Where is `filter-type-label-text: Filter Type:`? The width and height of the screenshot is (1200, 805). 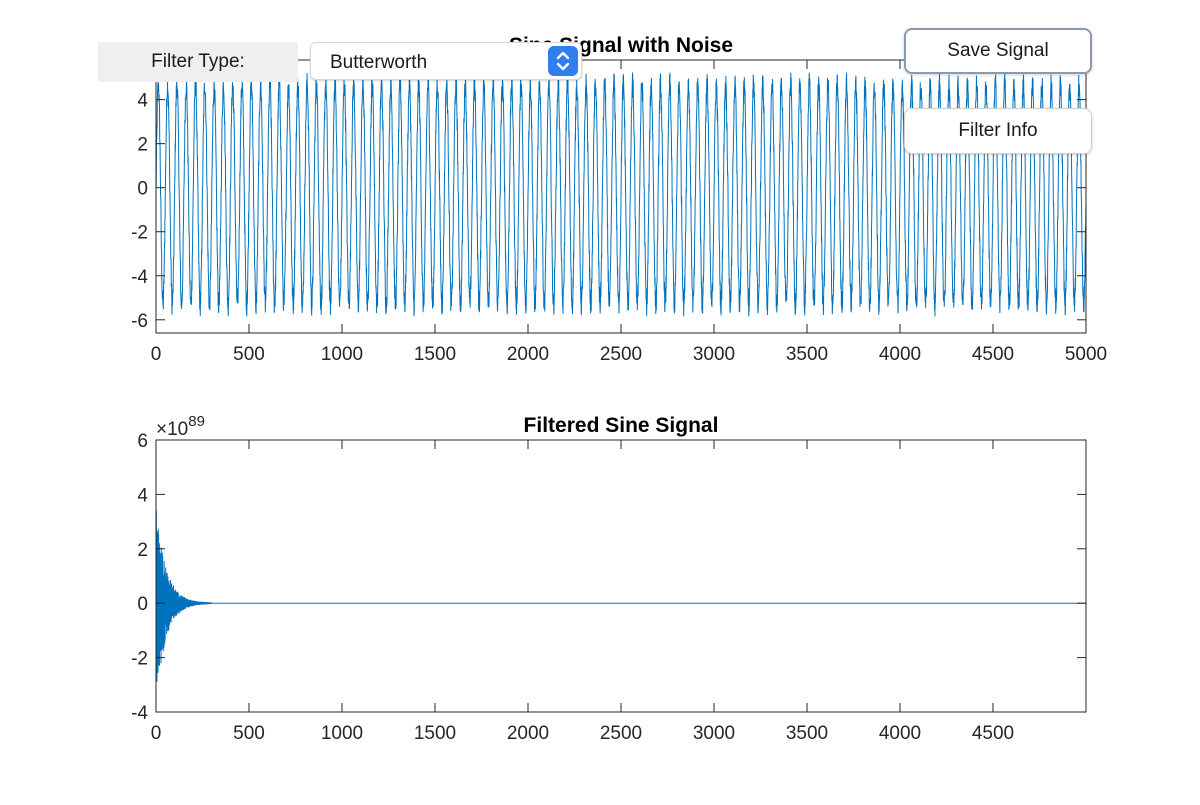 filter-type-label-text: Filter Type: is located at coordinates (198, 61).